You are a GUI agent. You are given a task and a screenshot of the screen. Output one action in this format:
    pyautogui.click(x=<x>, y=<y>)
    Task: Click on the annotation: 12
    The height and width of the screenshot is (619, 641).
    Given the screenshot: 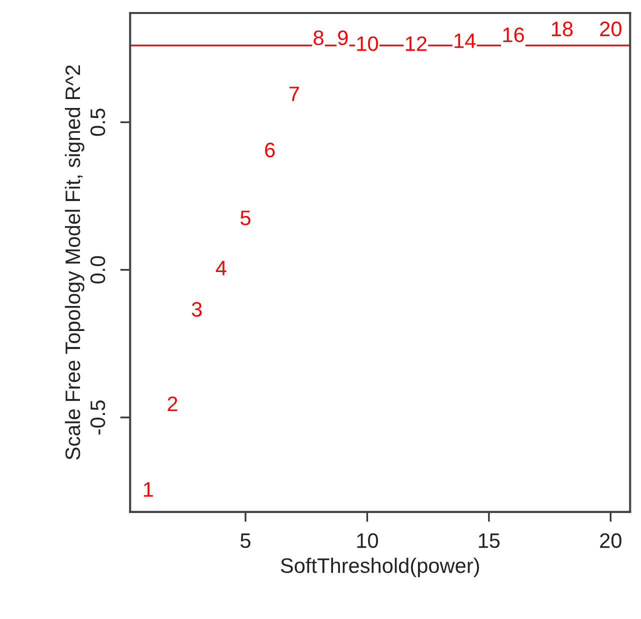 What is the action you would take?
    pyautogui.click(x=416, y=43)
    